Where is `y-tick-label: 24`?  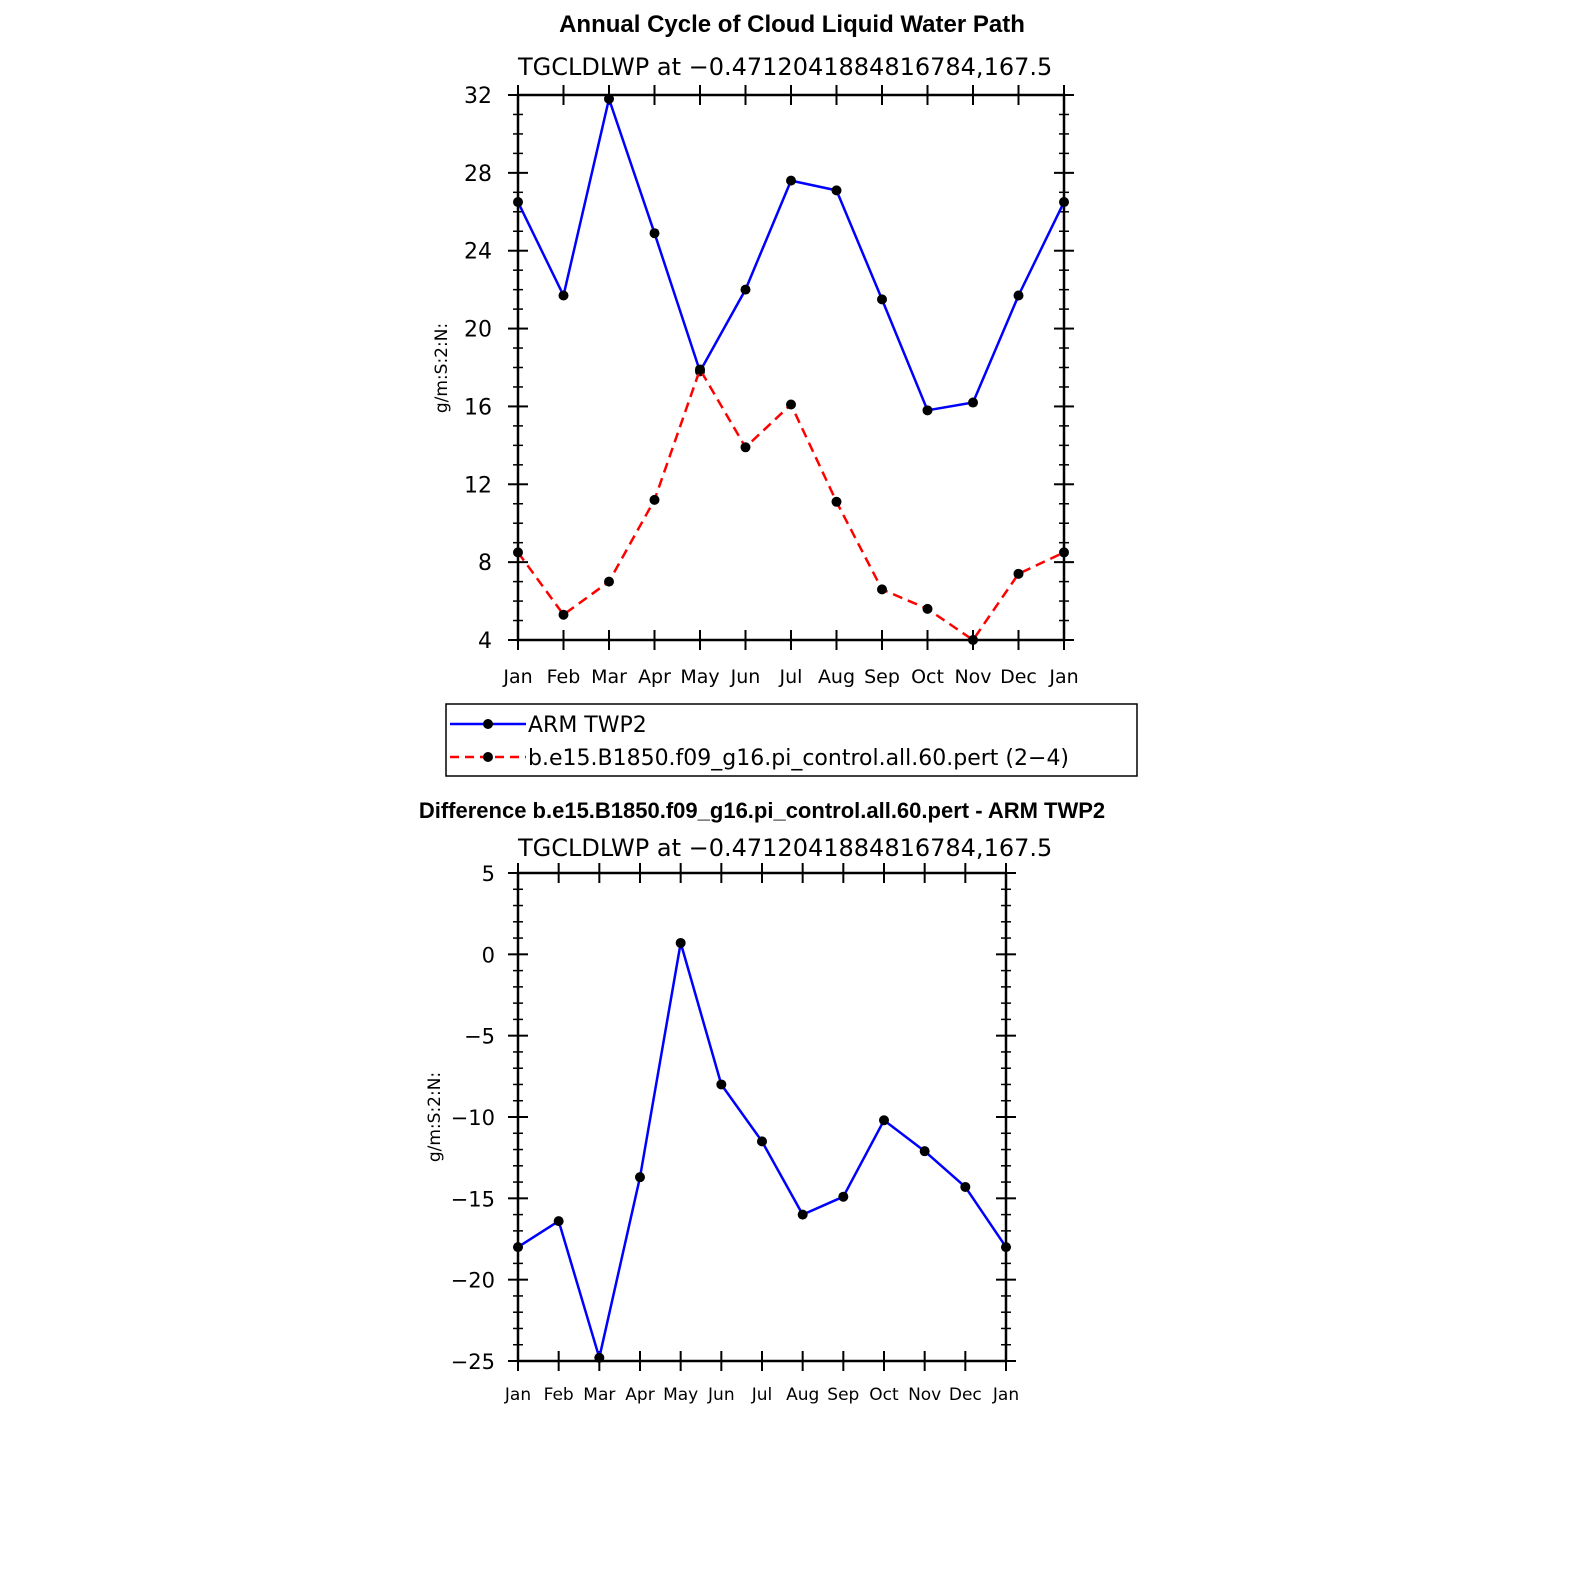 y-tick-label: 24 is located at coordinates (478, 252).